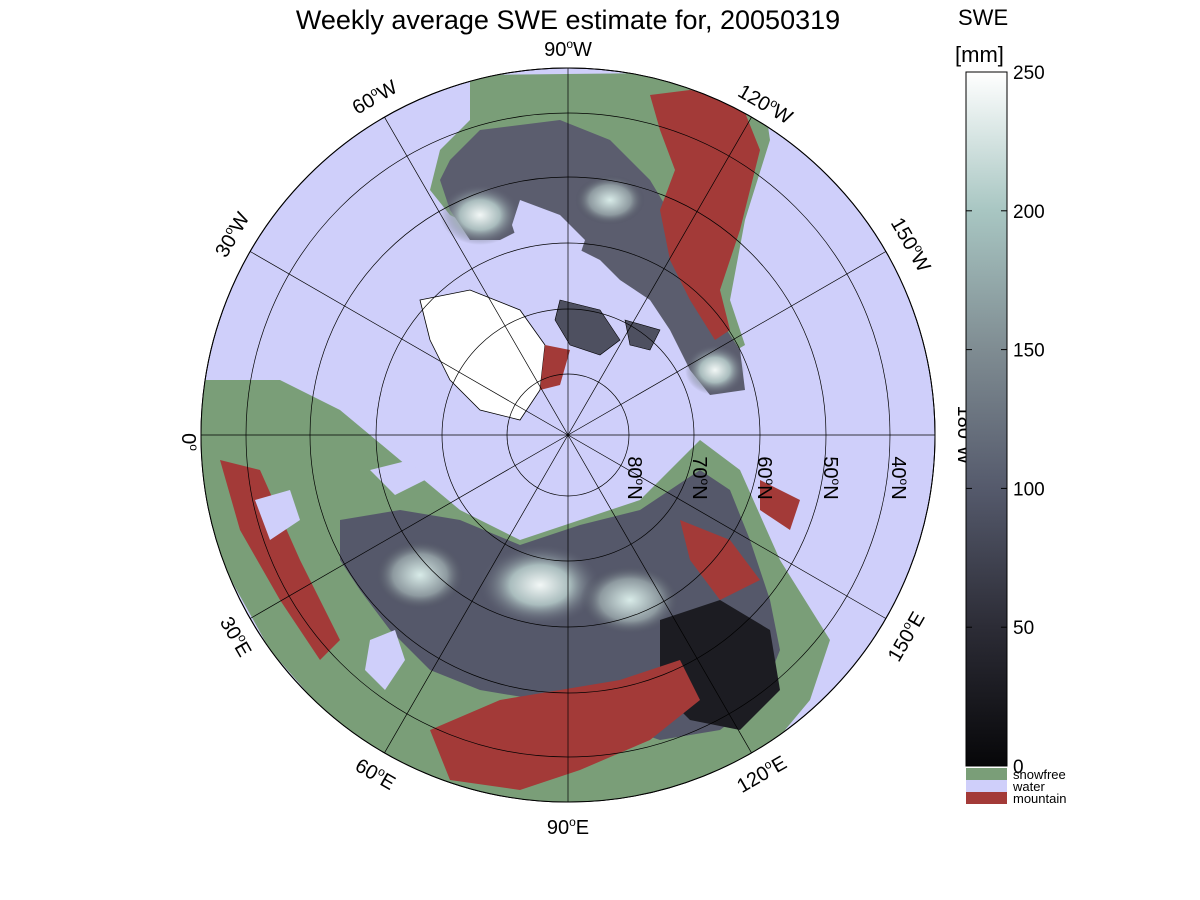 The height and width of the screenshot is (900, 1200). I want to click on baltic-sea, so click(277, 515).